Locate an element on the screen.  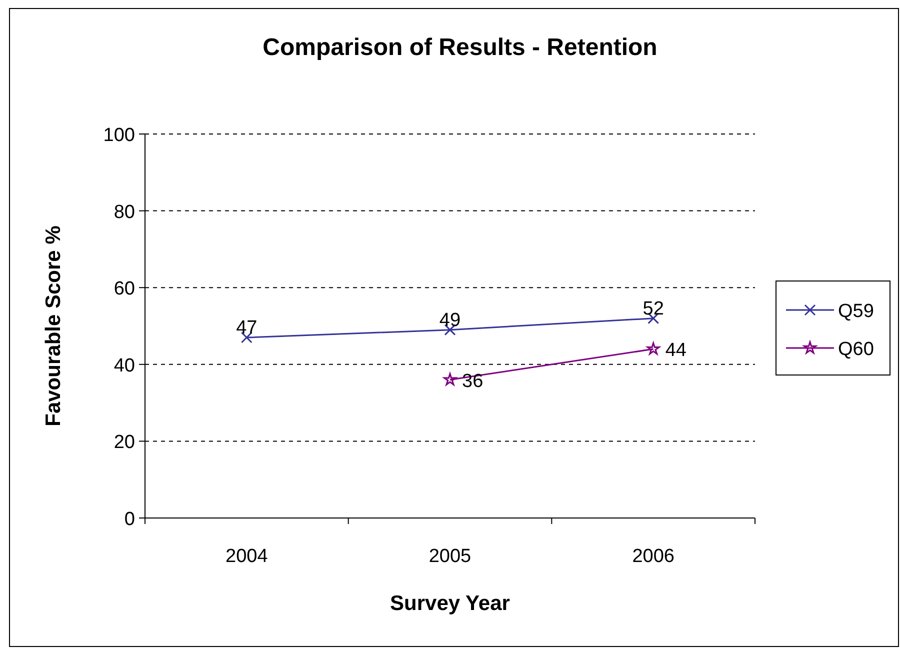
y-tick-label: 0 is located at coordinates (129, 519).